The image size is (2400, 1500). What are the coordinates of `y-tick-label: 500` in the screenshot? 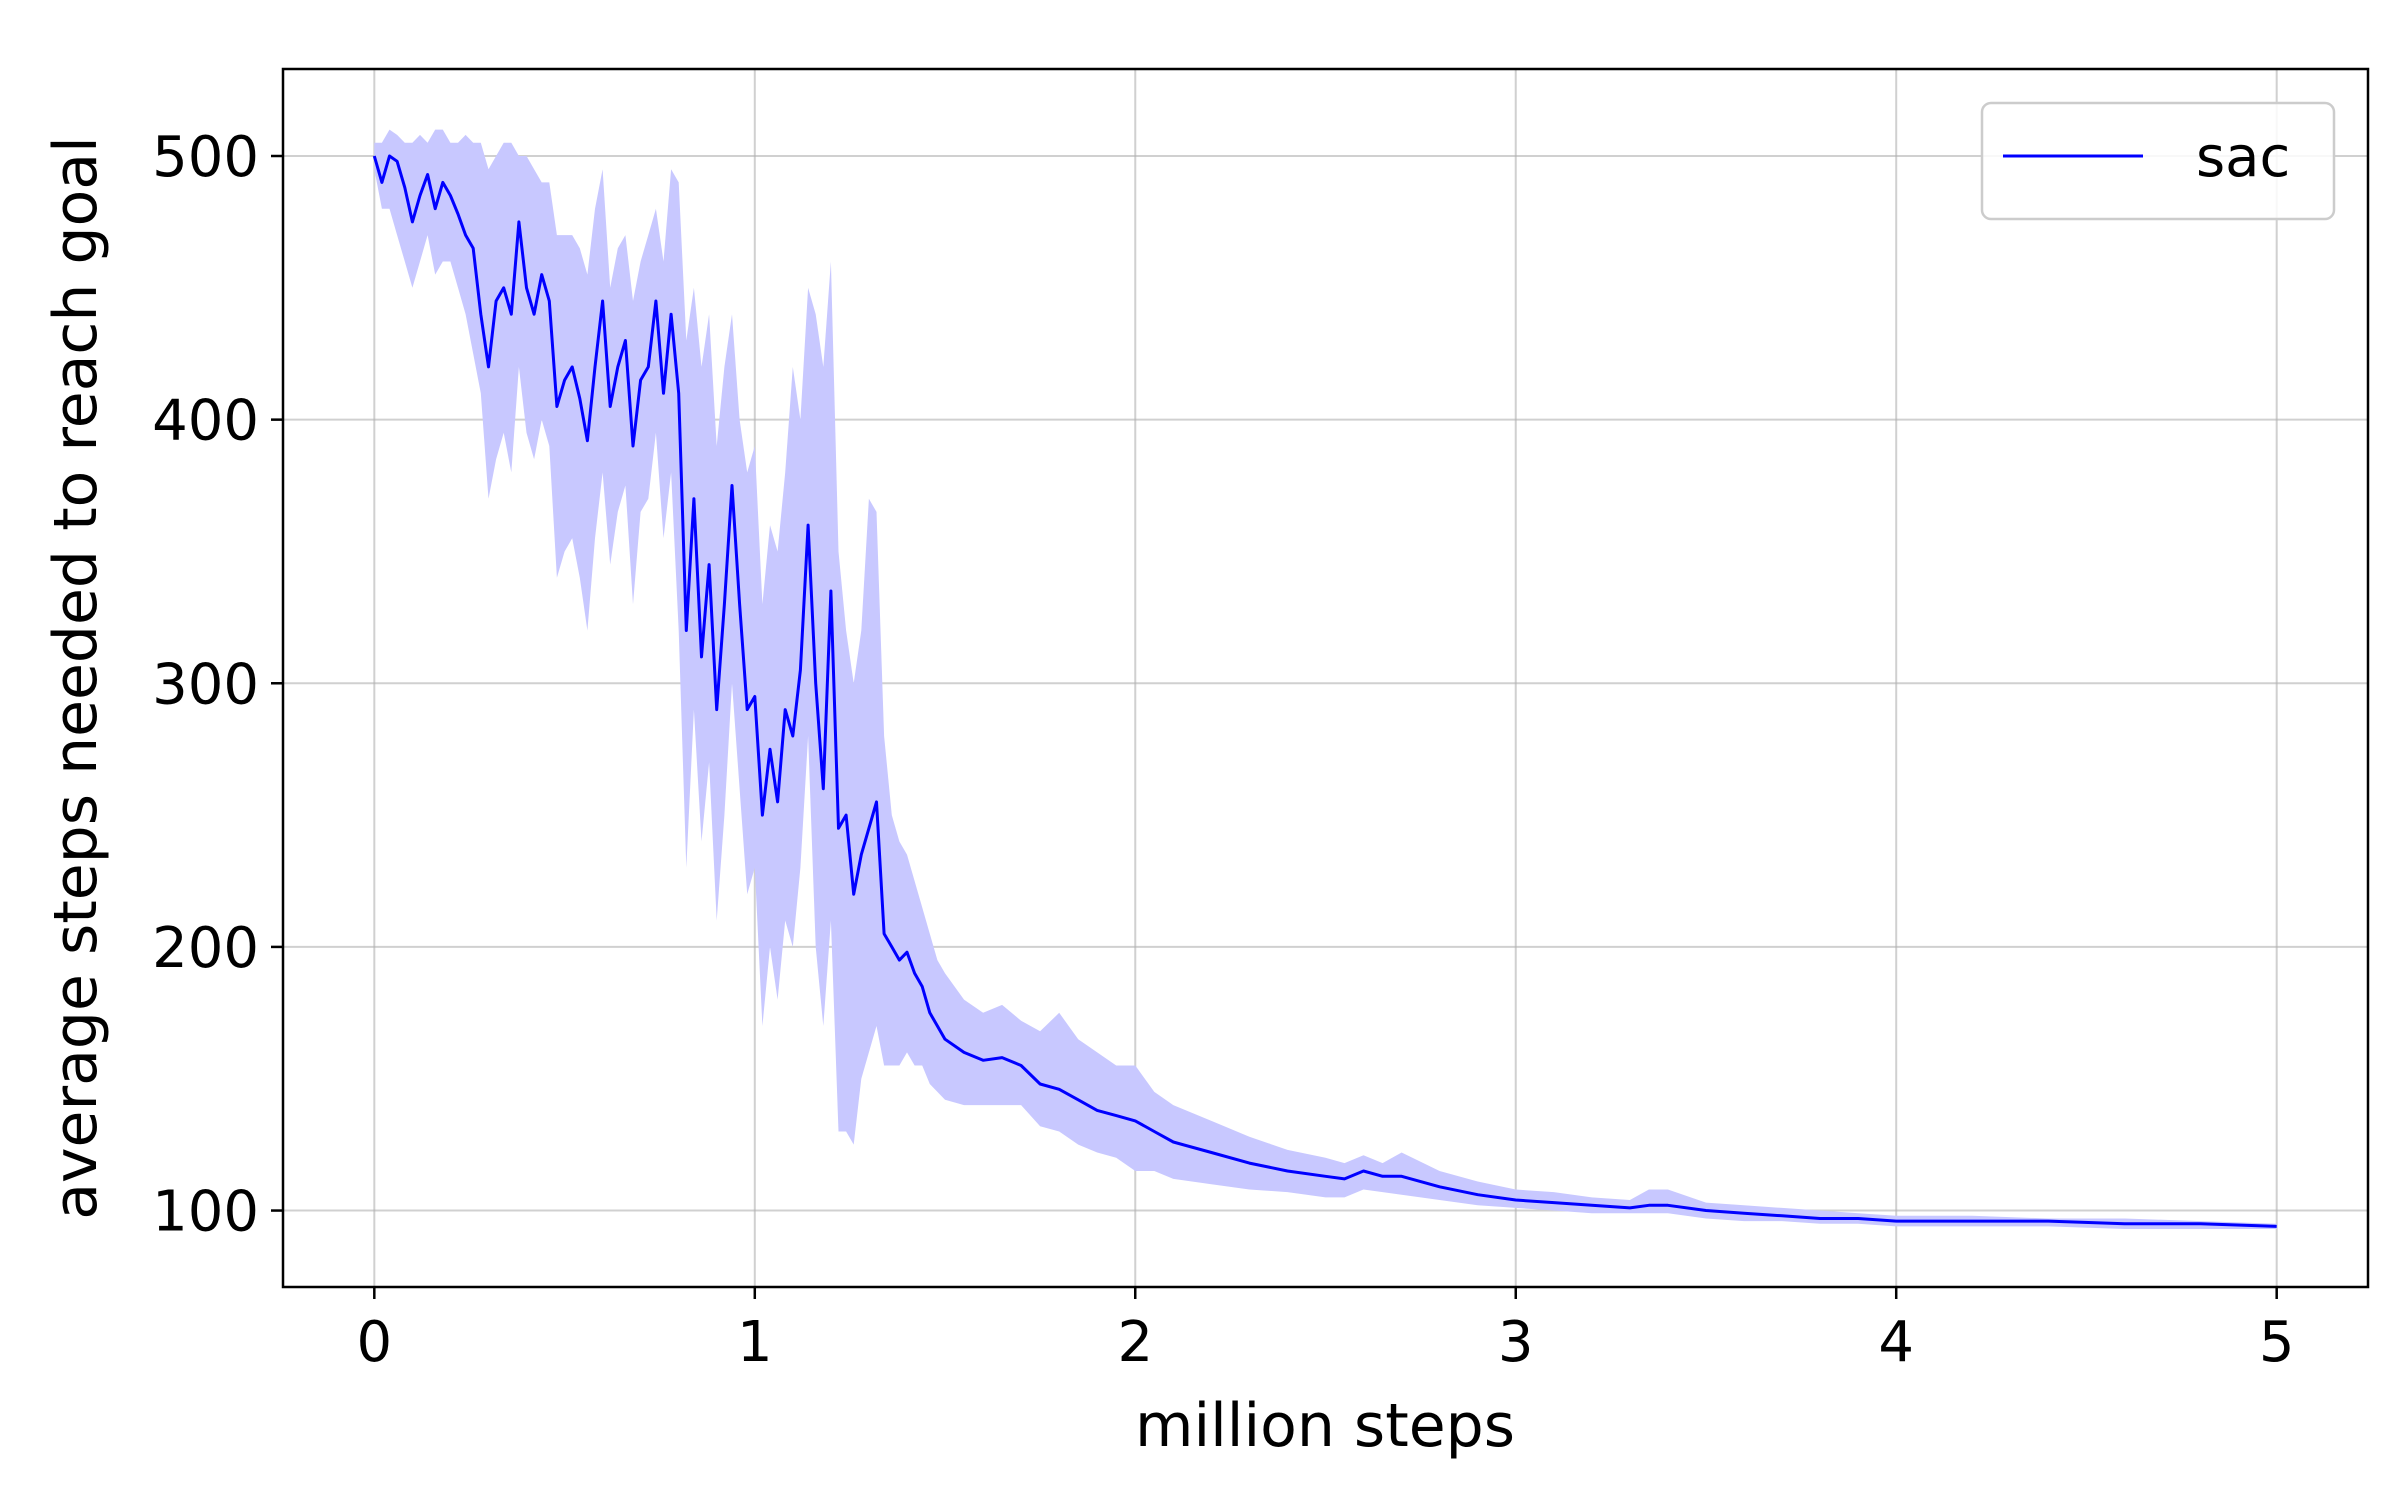 It's located at (205, 157).